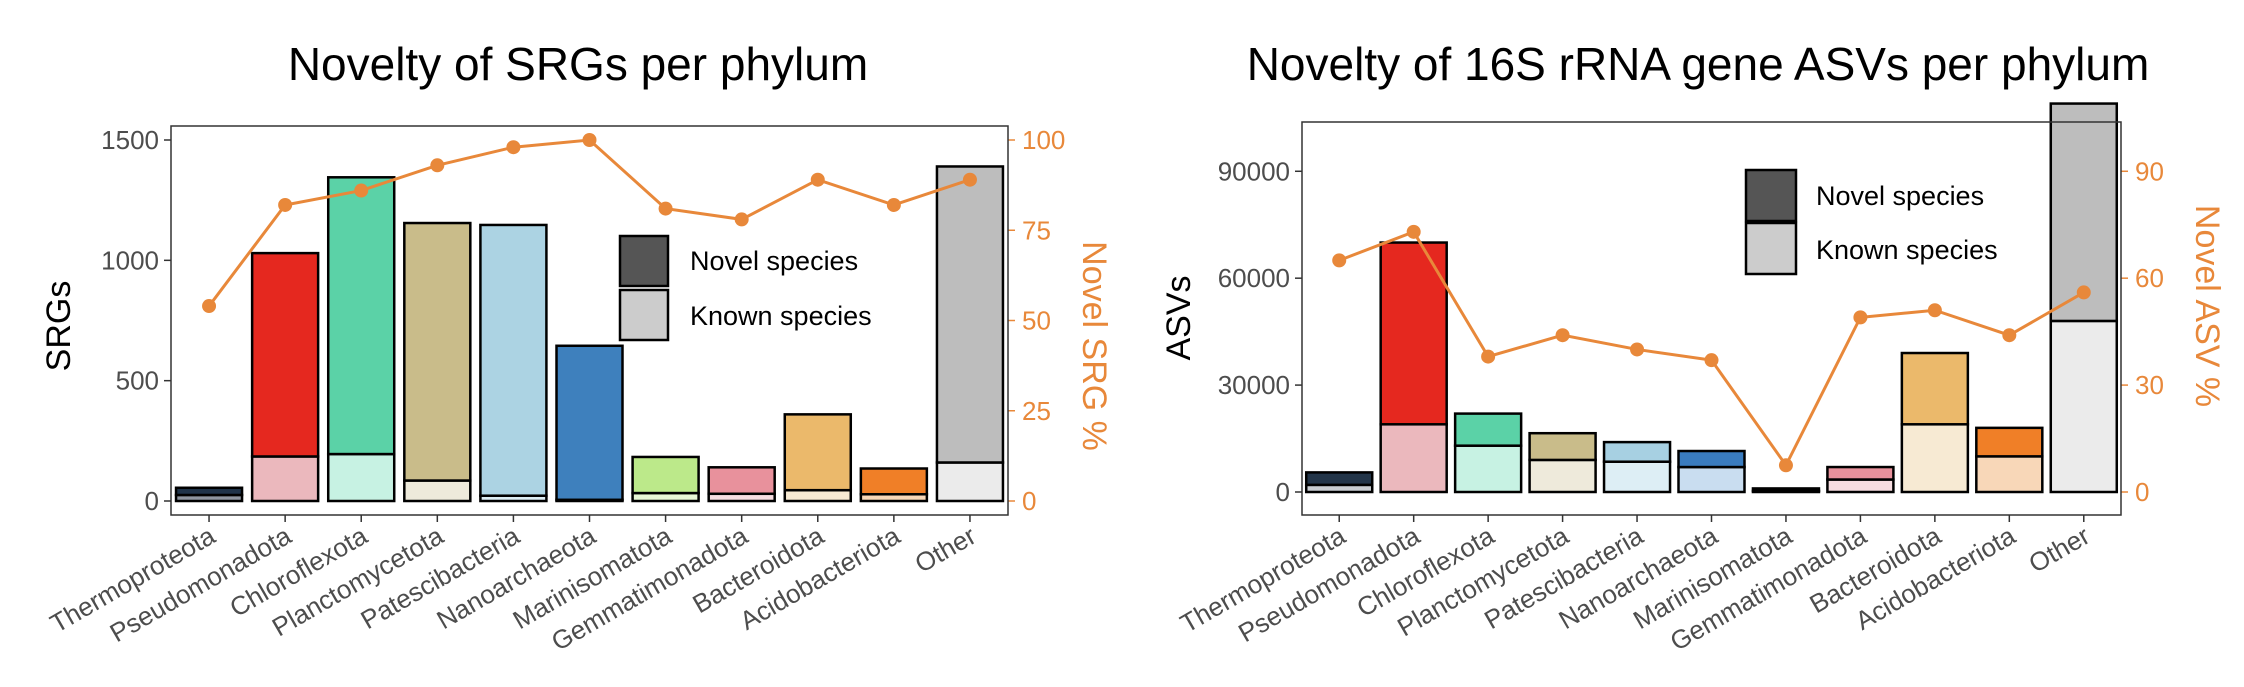 The image size is (2244, 687). I want to click on y2-tick-label: 50, so click(1036, 321).